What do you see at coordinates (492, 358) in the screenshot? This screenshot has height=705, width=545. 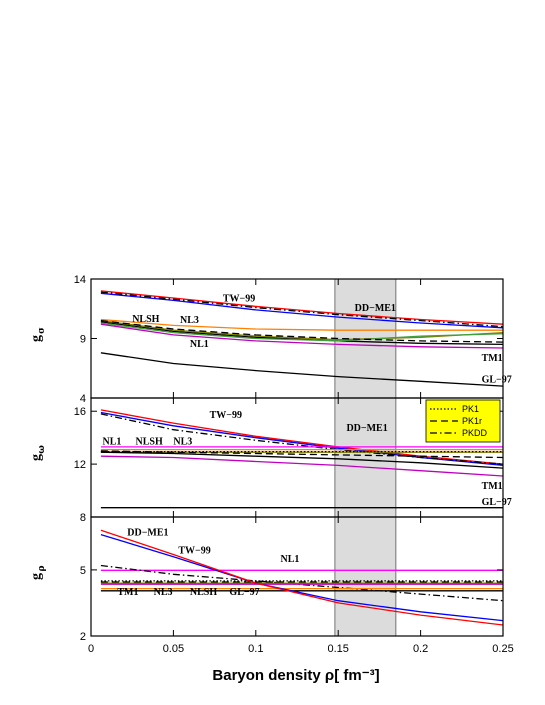 I see `sigma-curve-label: TM1` at bounding box center [492, 358].